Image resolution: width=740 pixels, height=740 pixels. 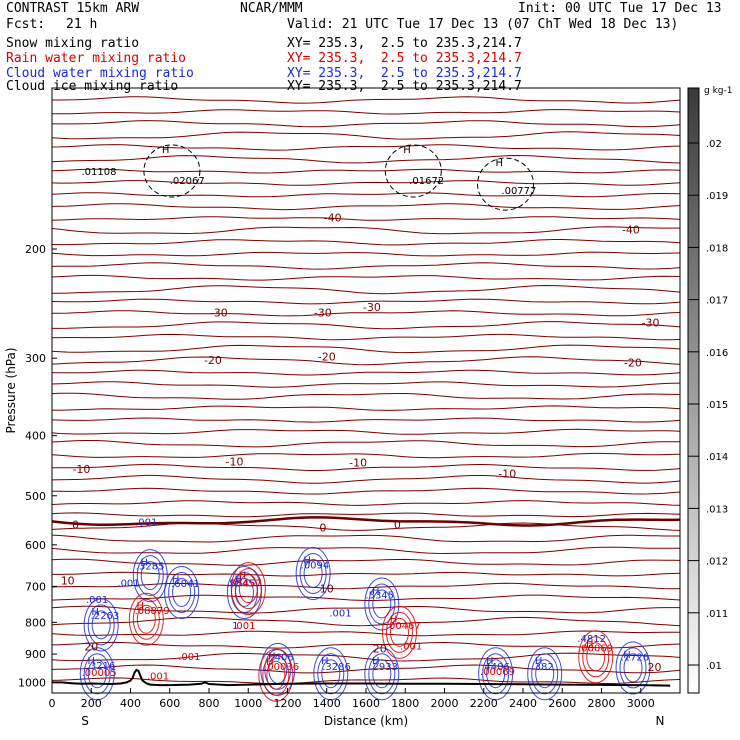 I want to click on field-rain-xy: XY= 235.3, 2.5 to 235.3,214.7, so click(x=404, y=58).